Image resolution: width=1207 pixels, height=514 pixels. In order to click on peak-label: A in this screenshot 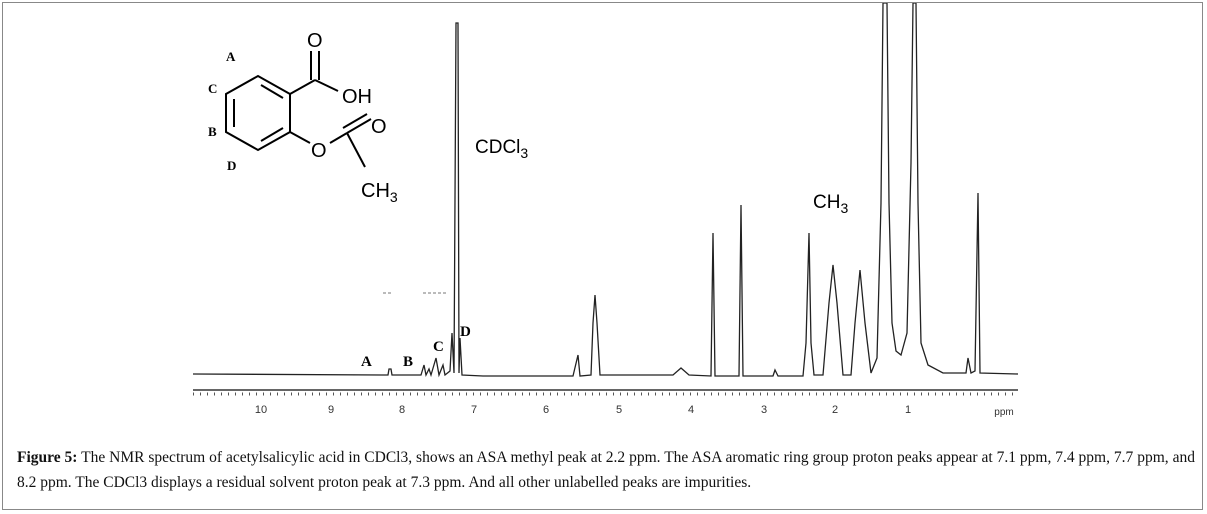, I will do `click(366, 362)`.